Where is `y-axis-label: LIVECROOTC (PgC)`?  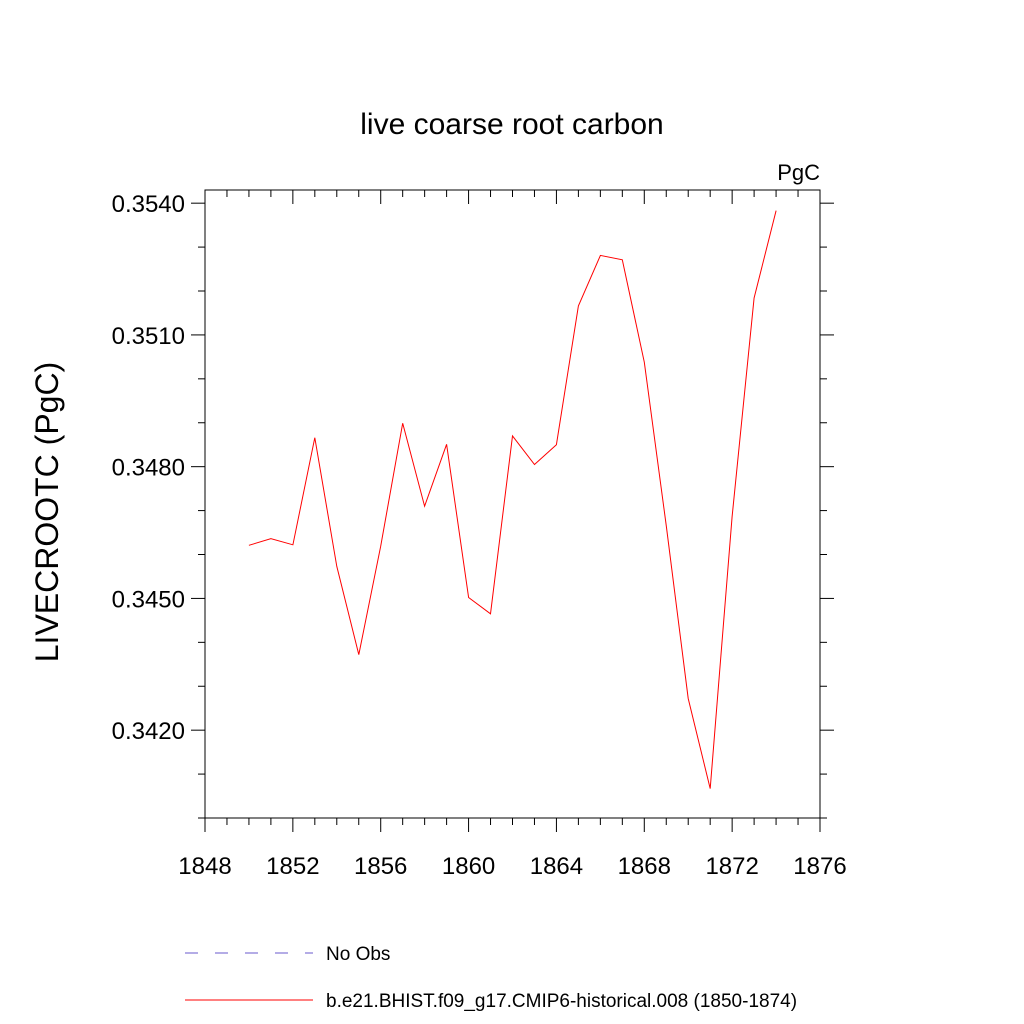
y-axis-label: LIVECROOTC (PgC) is located at coordinates (47, 512).